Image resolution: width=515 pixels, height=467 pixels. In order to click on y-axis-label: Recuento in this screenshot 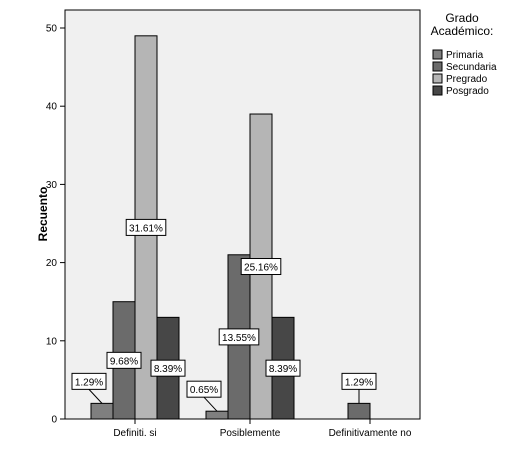, I will do `click(43, 214)`.